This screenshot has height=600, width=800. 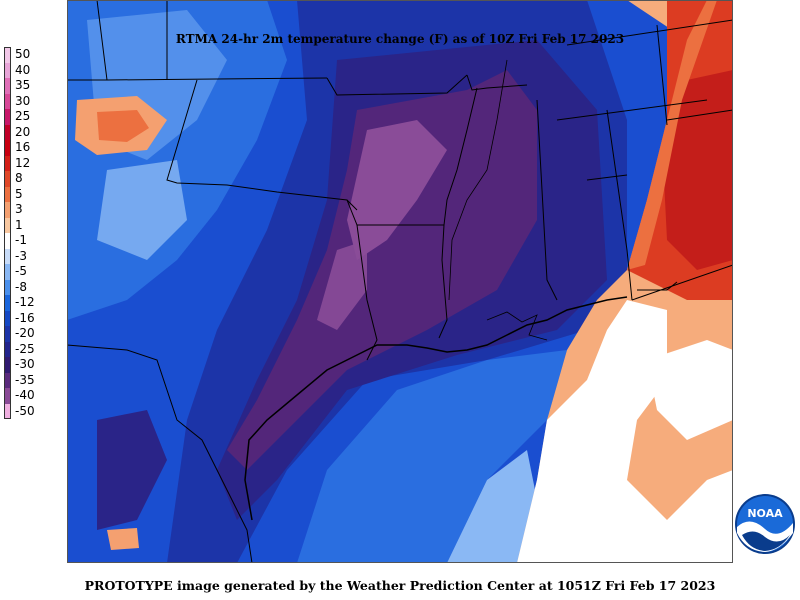 I want to click on legend-row: -30, so click(x=34, y=365).